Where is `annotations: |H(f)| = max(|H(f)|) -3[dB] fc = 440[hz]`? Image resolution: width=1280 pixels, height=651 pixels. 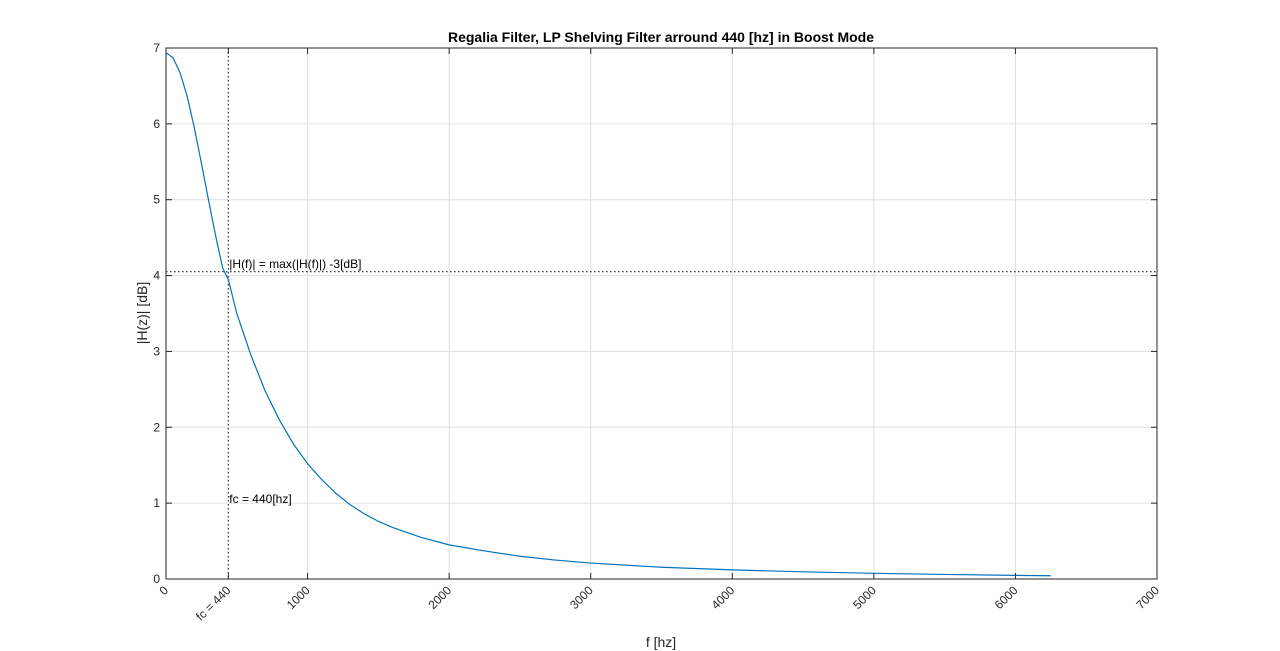
annotations: |H(f)| = max(|H(f)|) -3[dB] fc = 440[hz] is located at coordinates (295, 381).